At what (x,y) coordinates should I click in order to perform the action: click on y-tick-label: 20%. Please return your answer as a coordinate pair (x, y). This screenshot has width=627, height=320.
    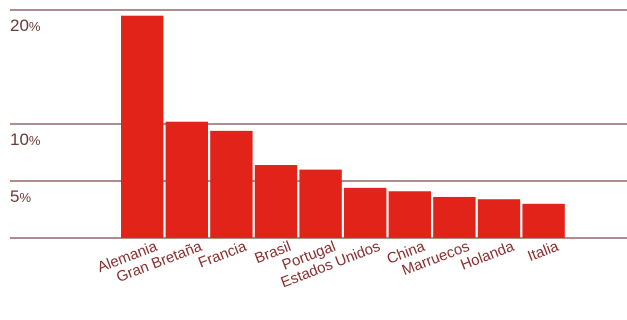
    Looking at the image, I should click on (25, 25).